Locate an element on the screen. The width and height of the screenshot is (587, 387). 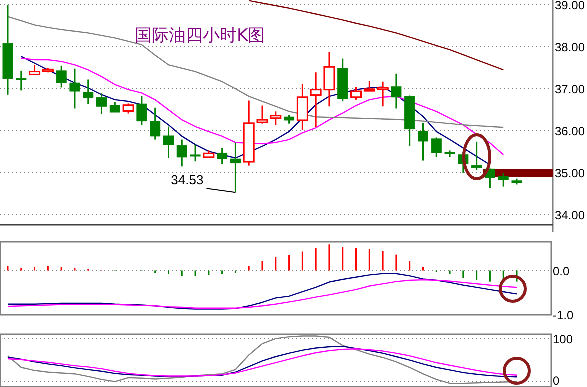
y-tick-label: 100 is located at coordinates (563, 339).